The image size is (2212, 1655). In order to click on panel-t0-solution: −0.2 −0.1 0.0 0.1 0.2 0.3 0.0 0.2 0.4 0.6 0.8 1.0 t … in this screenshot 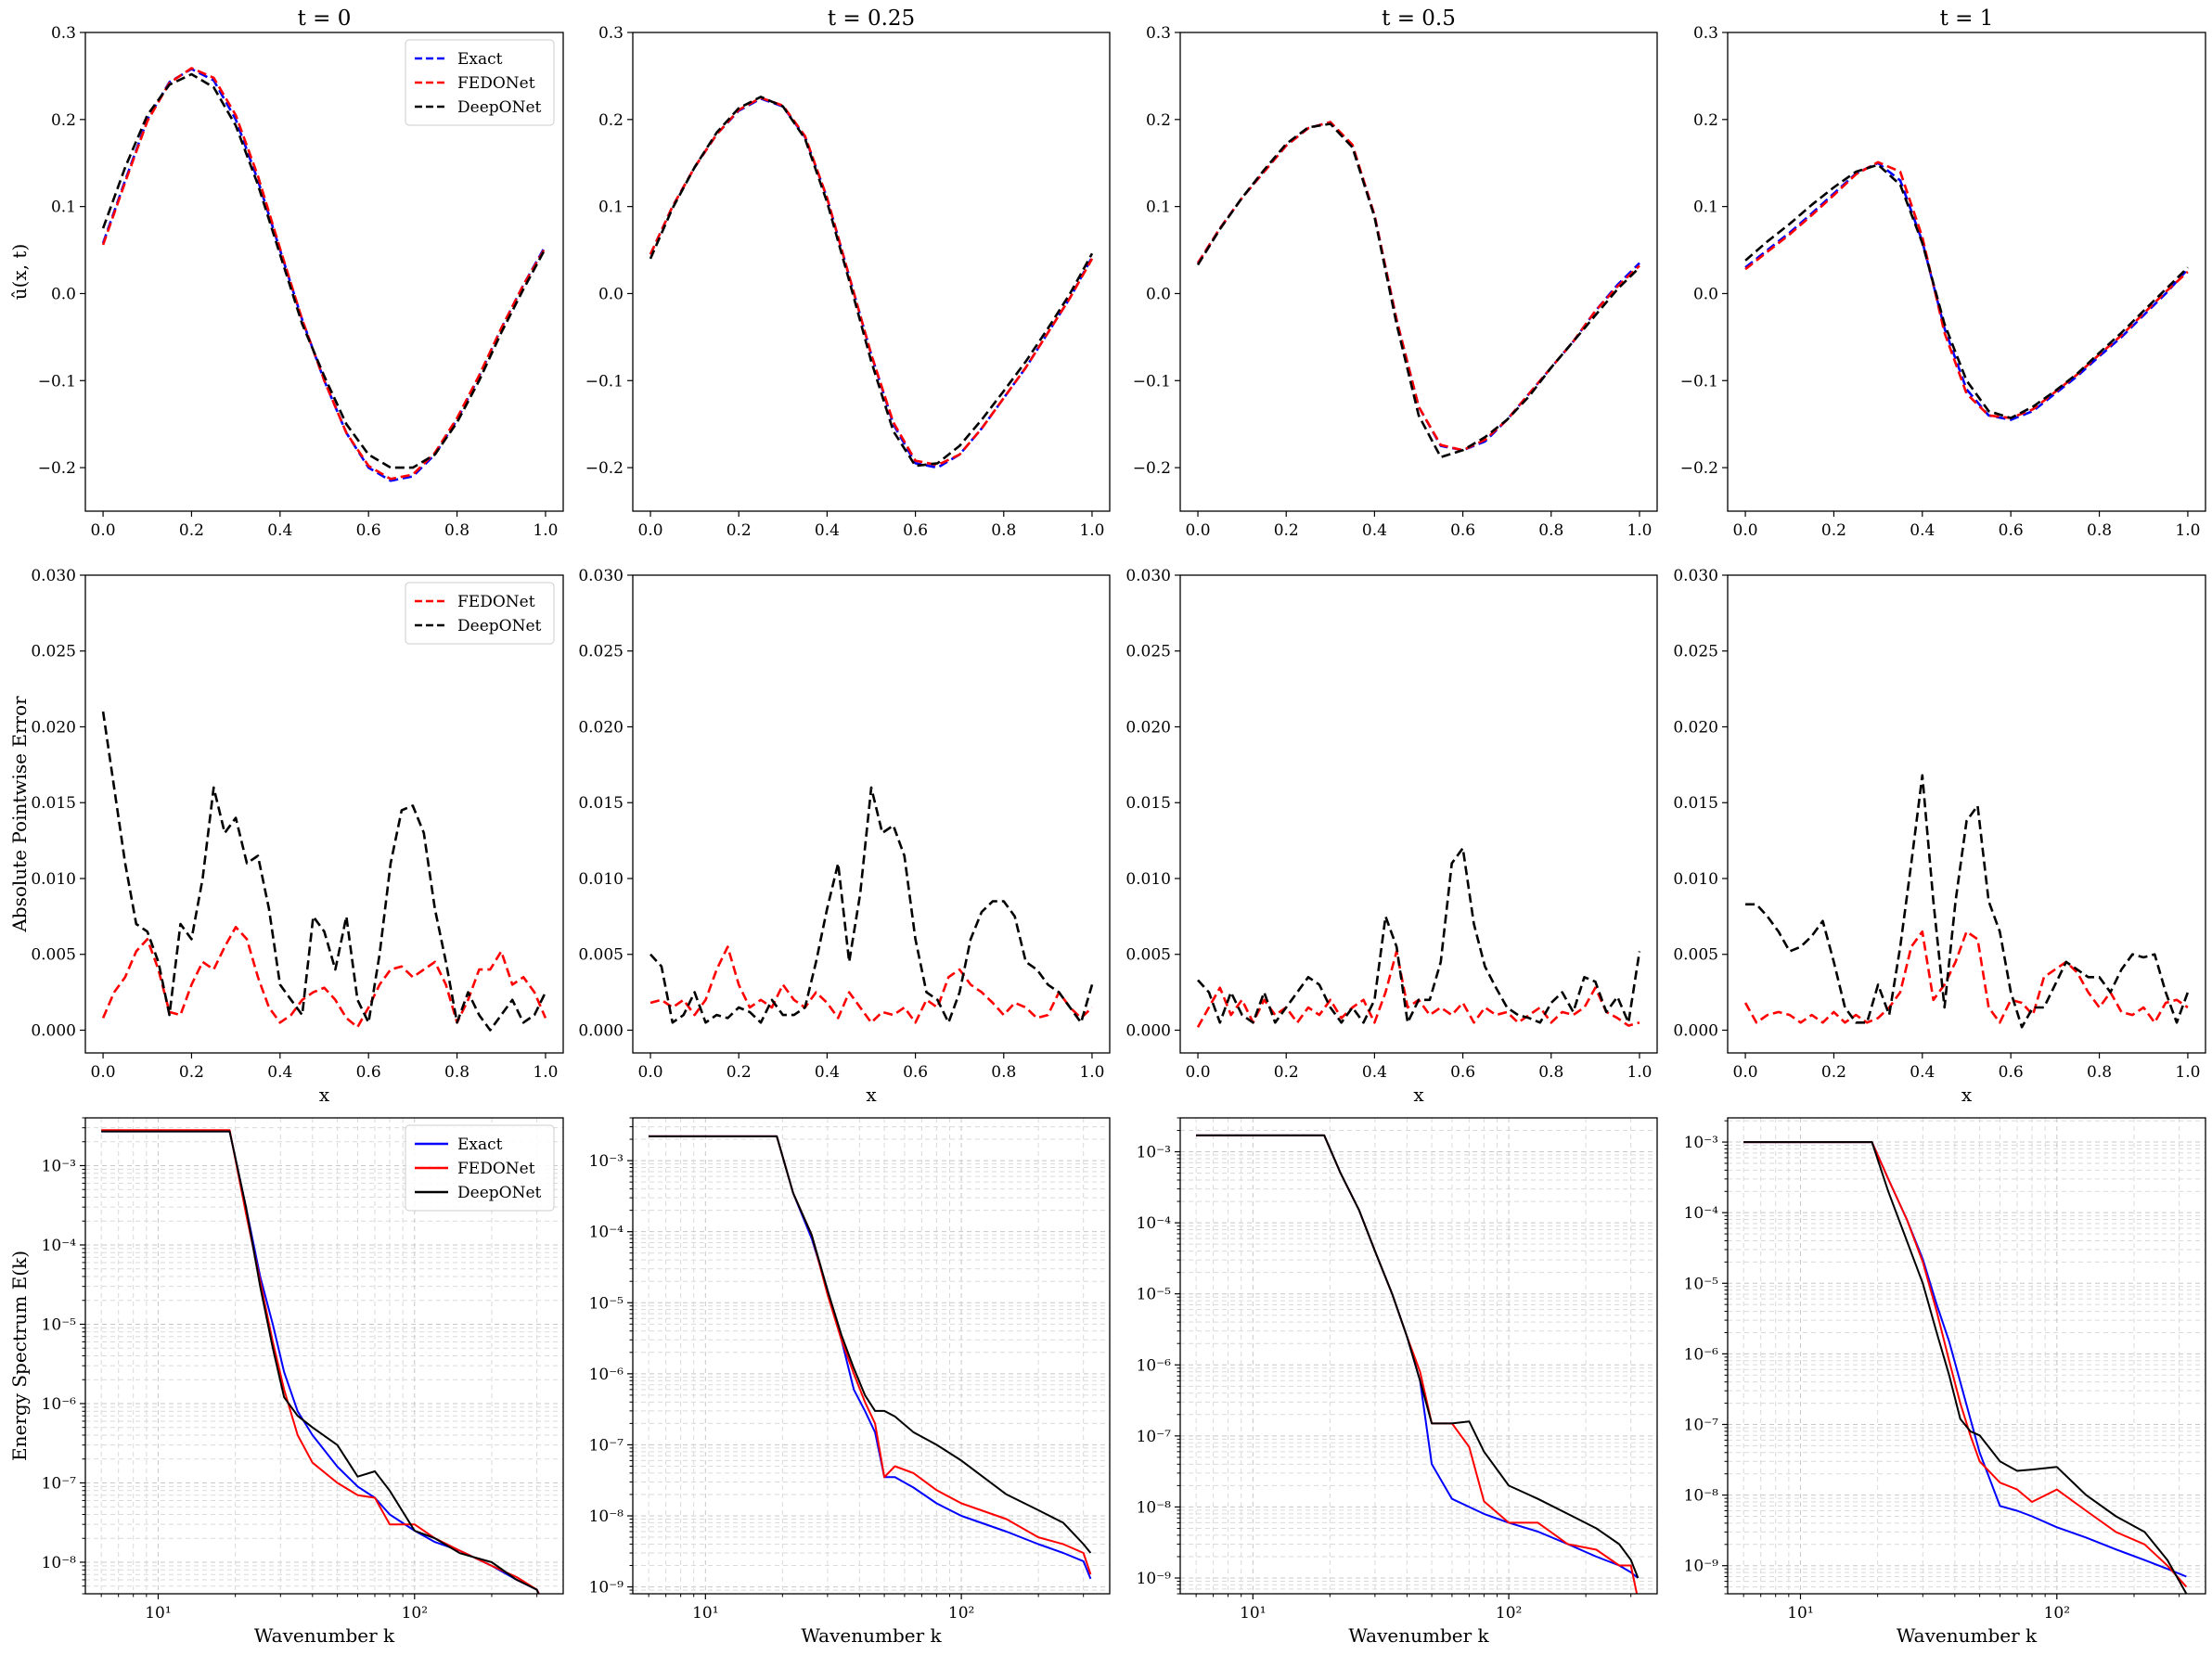, I will do `click(286, 273)`.